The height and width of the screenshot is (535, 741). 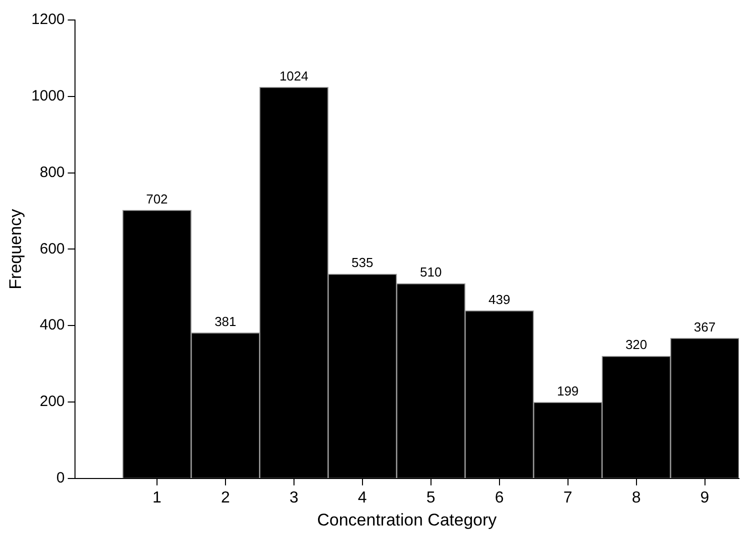 I want to click on x-tick-label: 2, so click(x=225, y=497).